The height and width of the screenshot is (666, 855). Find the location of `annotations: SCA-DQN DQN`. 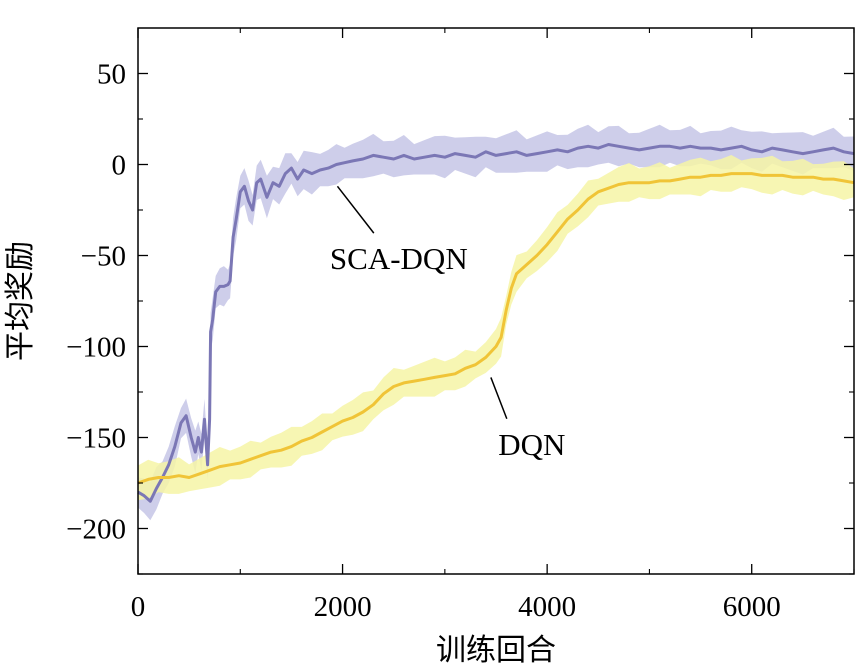

annotations: SCA-DQN DQN is located at coordinates (447, 323).